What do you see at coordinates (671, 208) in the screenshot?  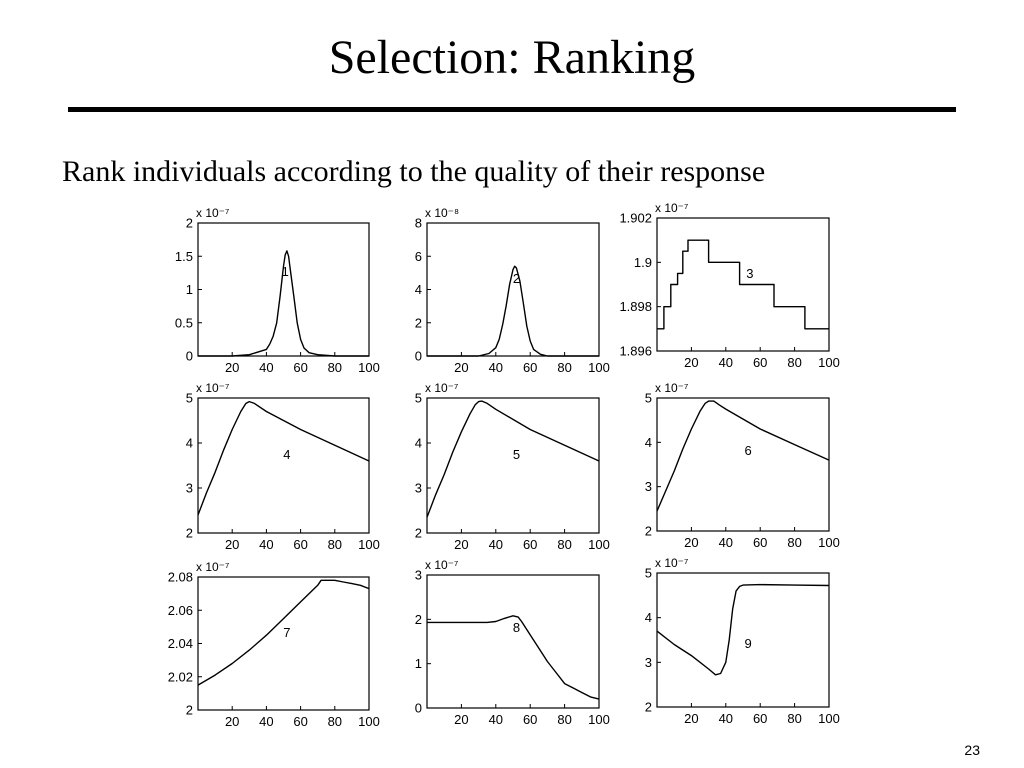 I see `plot-3-exponent-label: x 10⁻⁷` at bounding box center [671, 208].